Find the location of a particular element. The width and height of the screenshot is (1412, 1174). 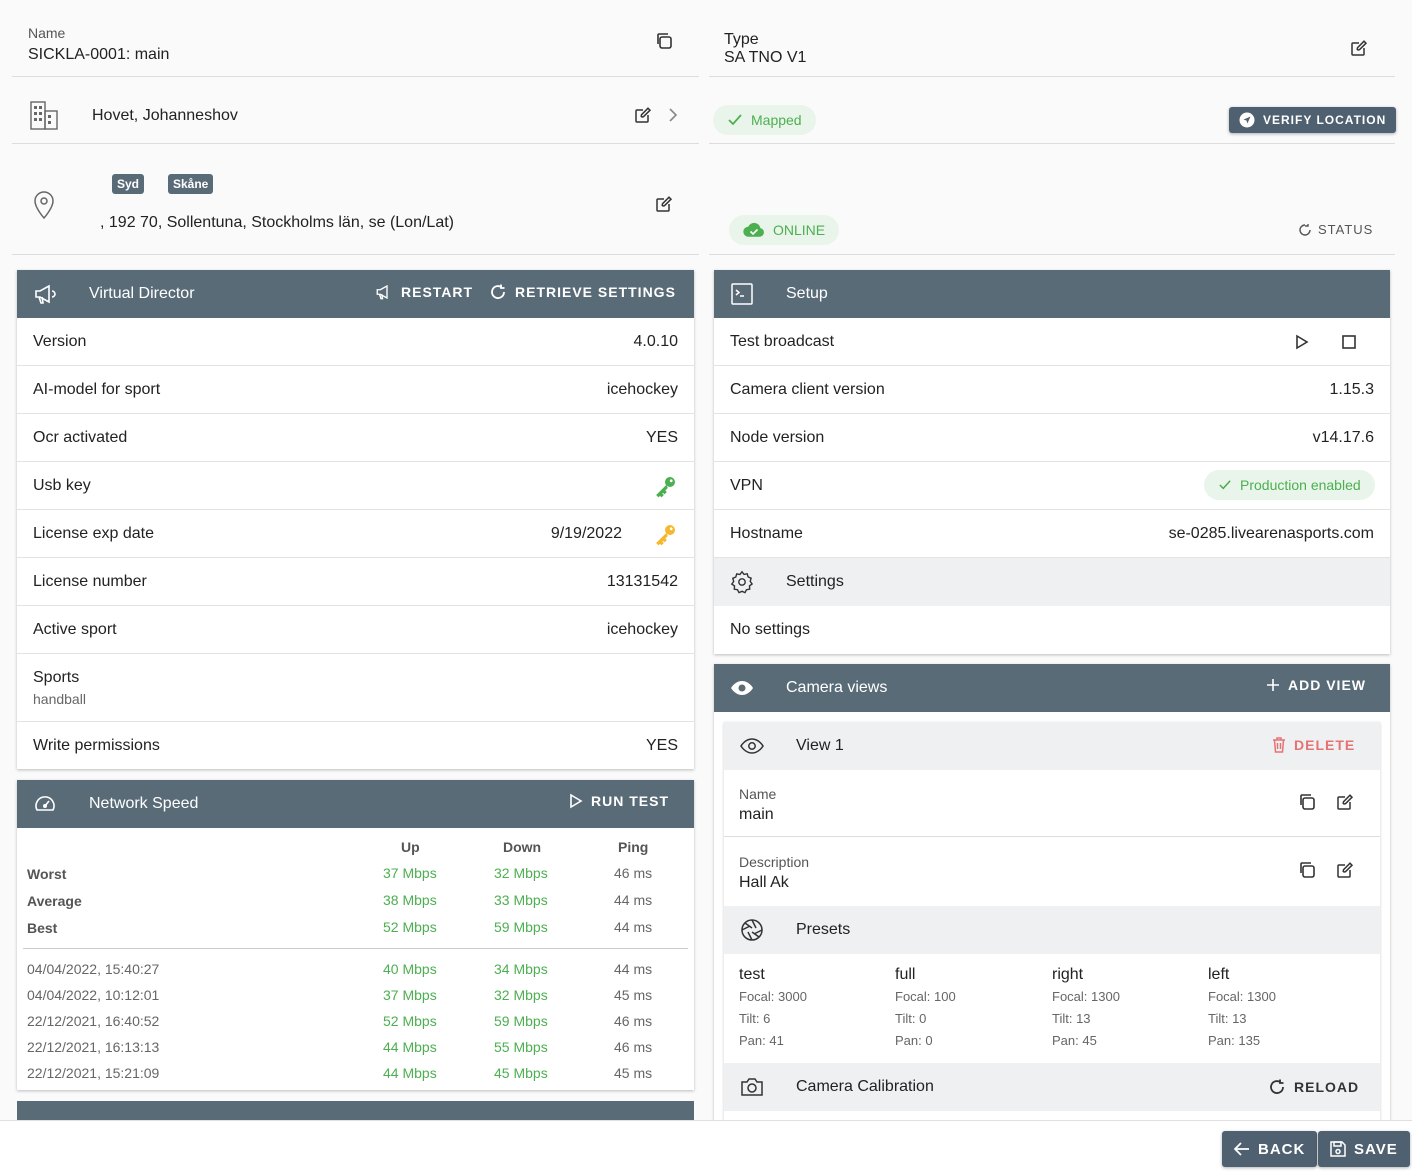

building-icon is located at coordinates (44, 117).